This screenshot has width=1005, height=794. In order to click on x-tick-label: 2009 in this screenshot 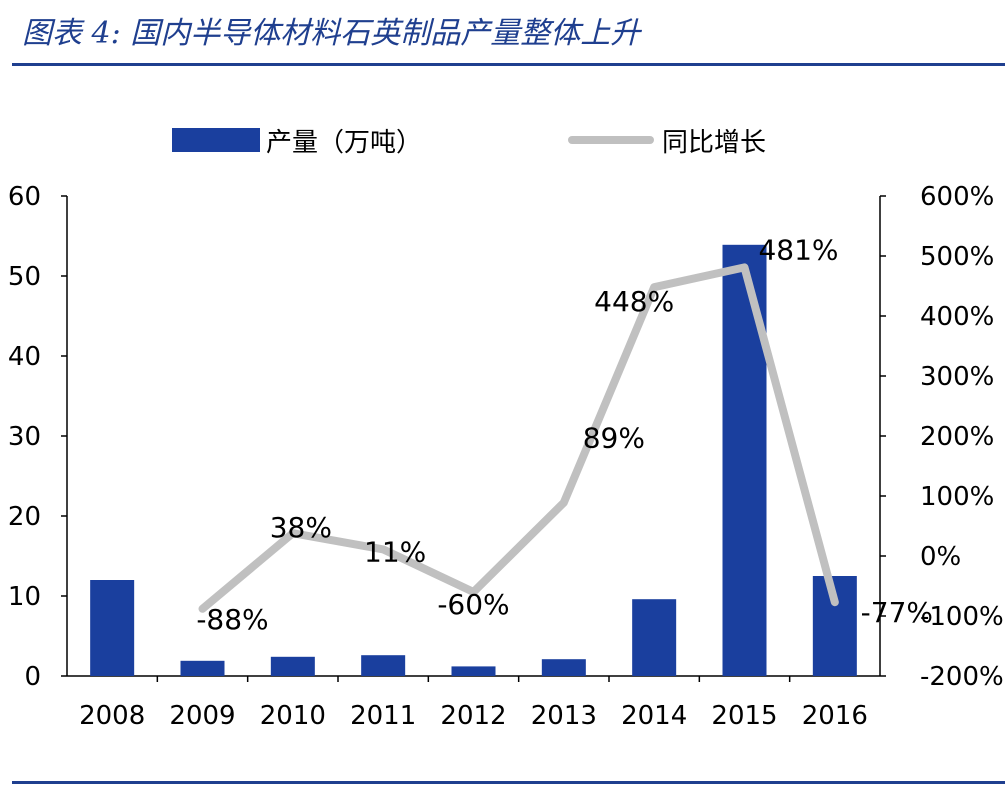, I will do `click(202, 716)`.